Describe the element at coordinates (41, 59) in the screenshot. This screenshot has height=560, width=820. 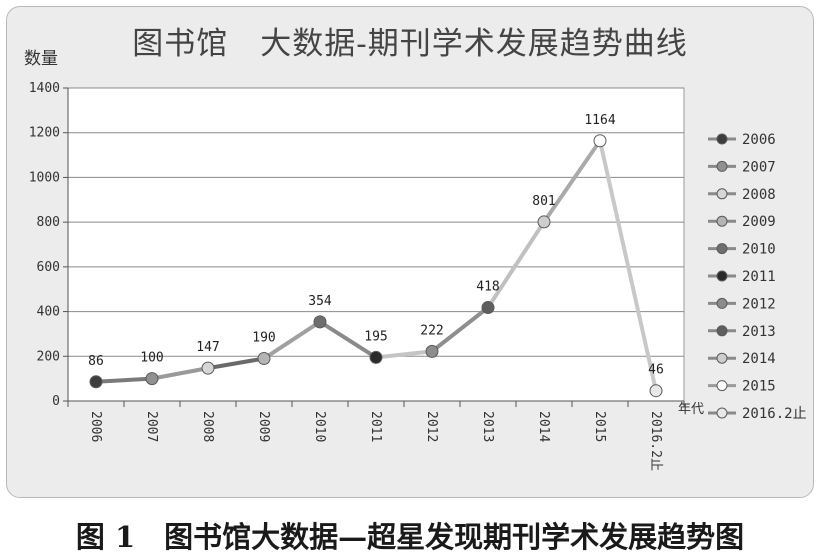
I see `y-axis-label: 数量` at that location.